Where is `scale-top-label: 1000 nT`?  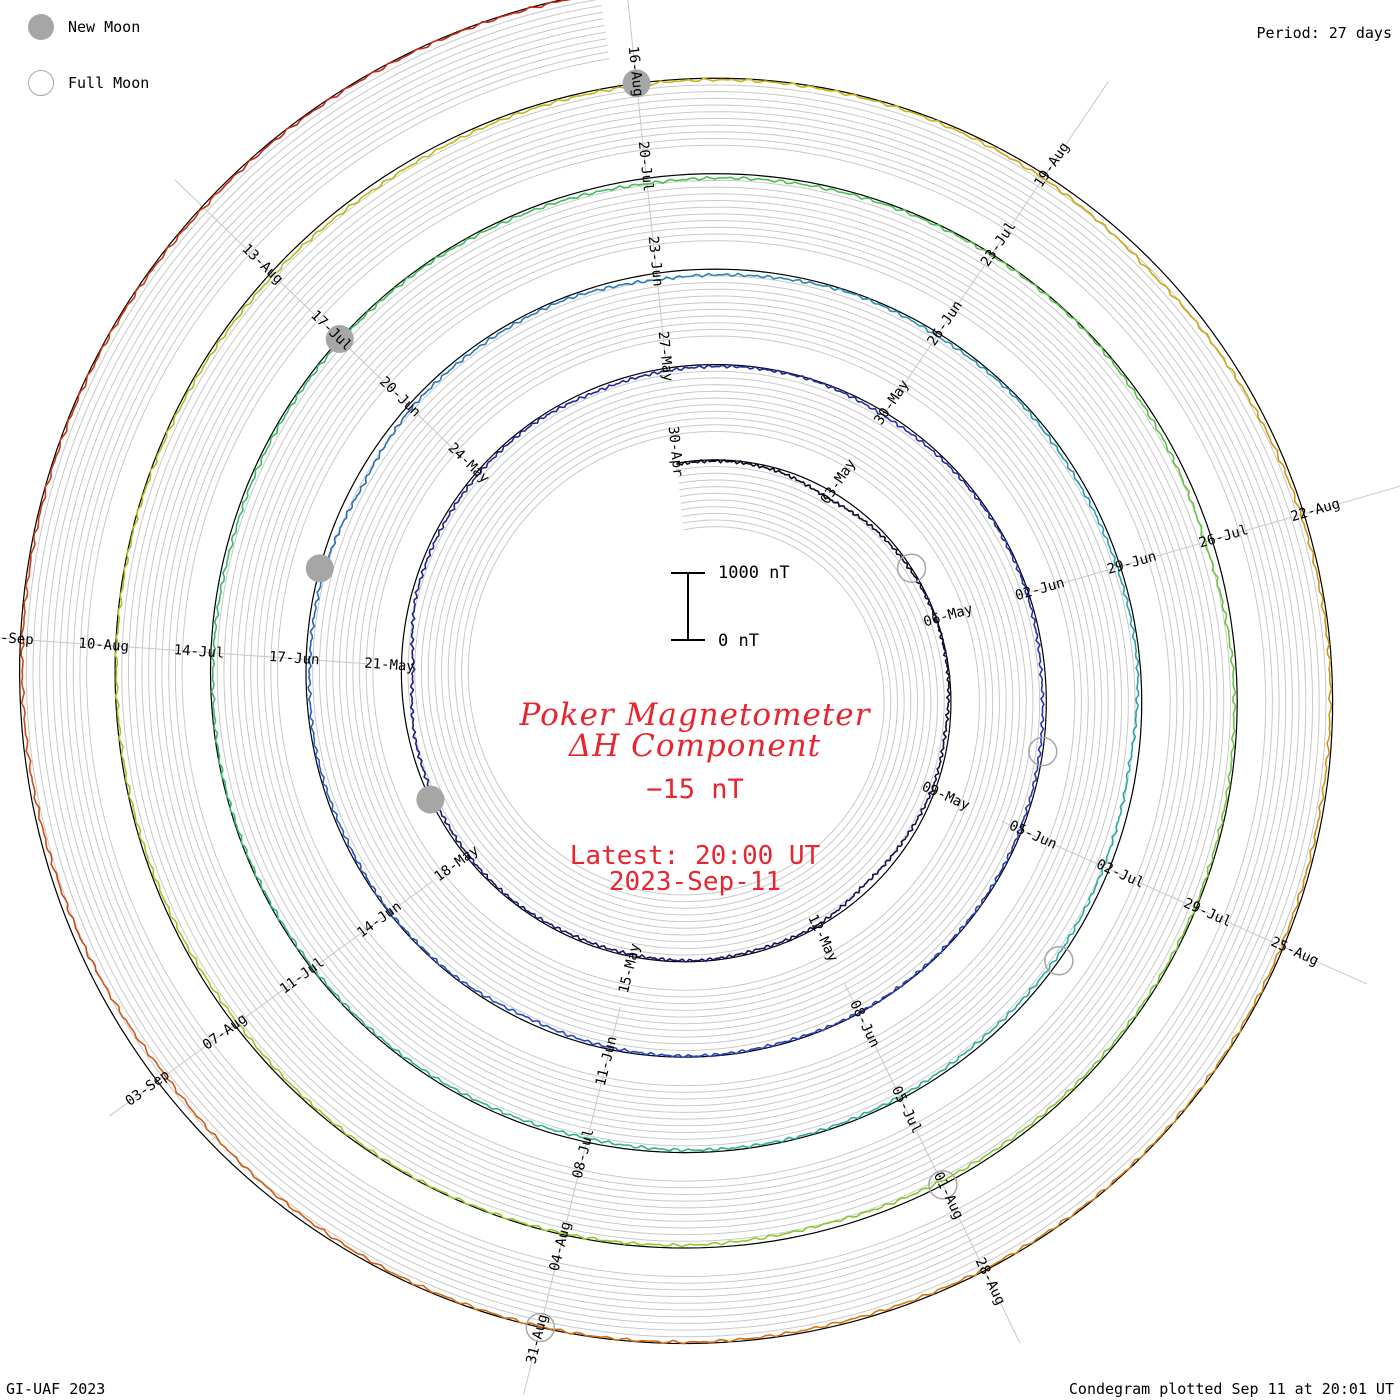
scale-top-label: 1000 nT is located at coordinates (754, 573).